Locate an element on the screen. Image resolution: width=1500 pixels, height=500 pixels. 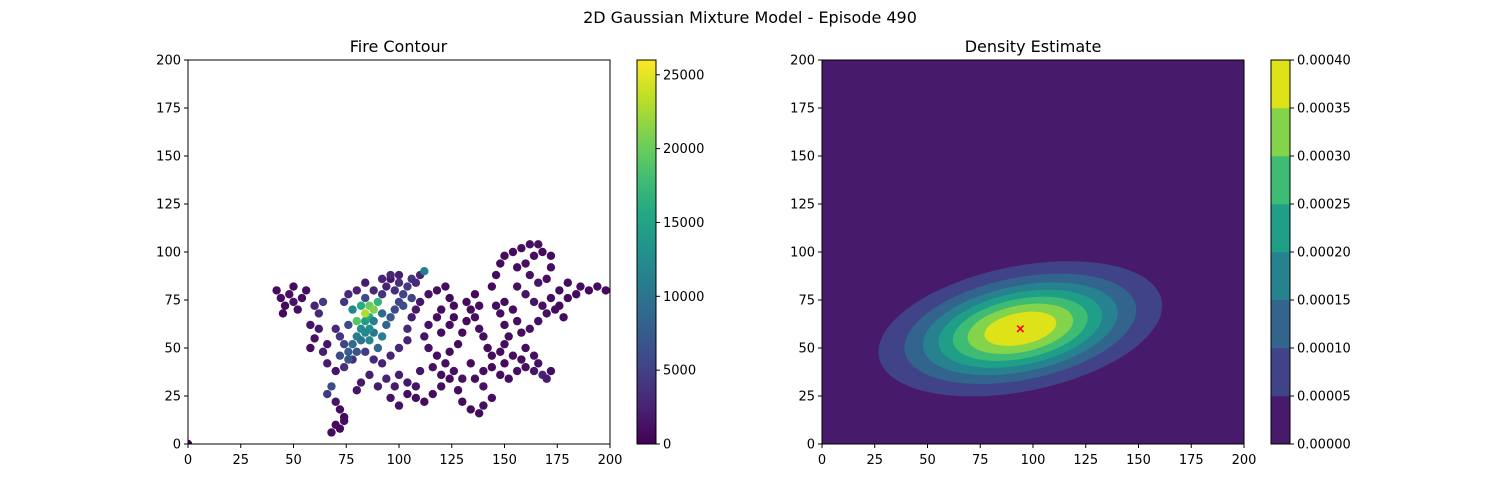
fire-colorbar-tick-label: 10000 is located at coordinates (683, 297).